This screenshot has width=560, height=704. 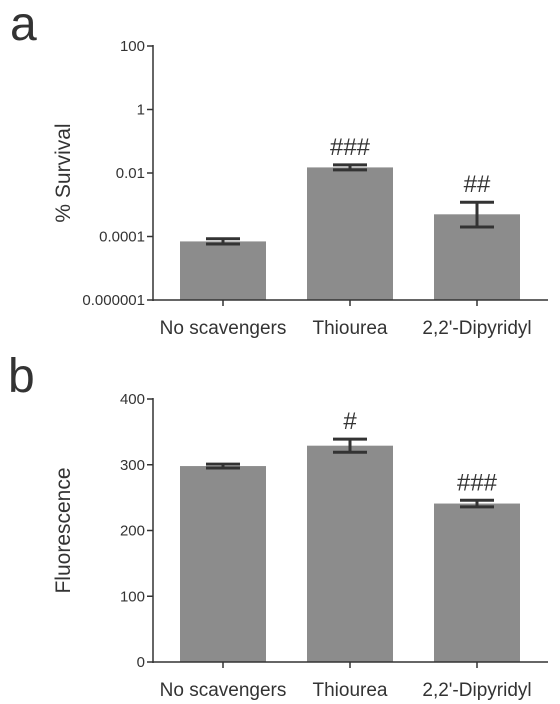 I want to click on panel-letter: a, so click(x=23, y=25).